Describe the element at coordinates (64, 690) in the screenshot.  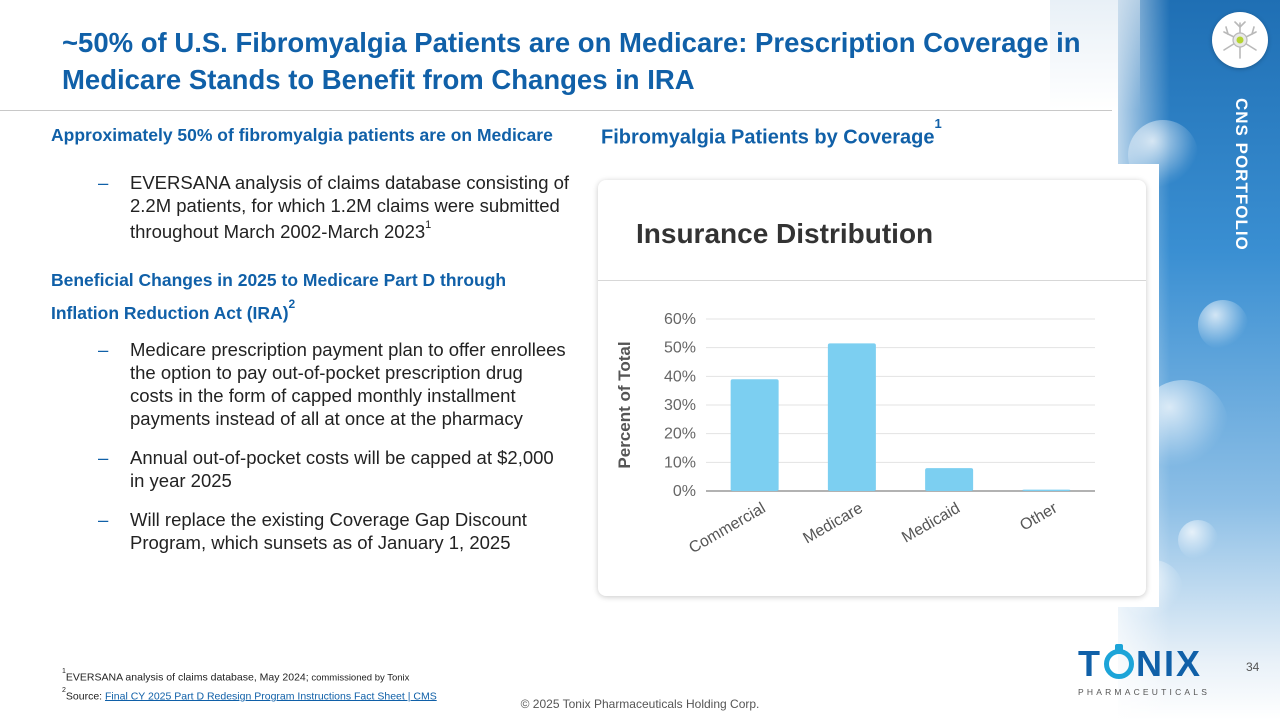
I see `footnote-marker: 2` at that location.